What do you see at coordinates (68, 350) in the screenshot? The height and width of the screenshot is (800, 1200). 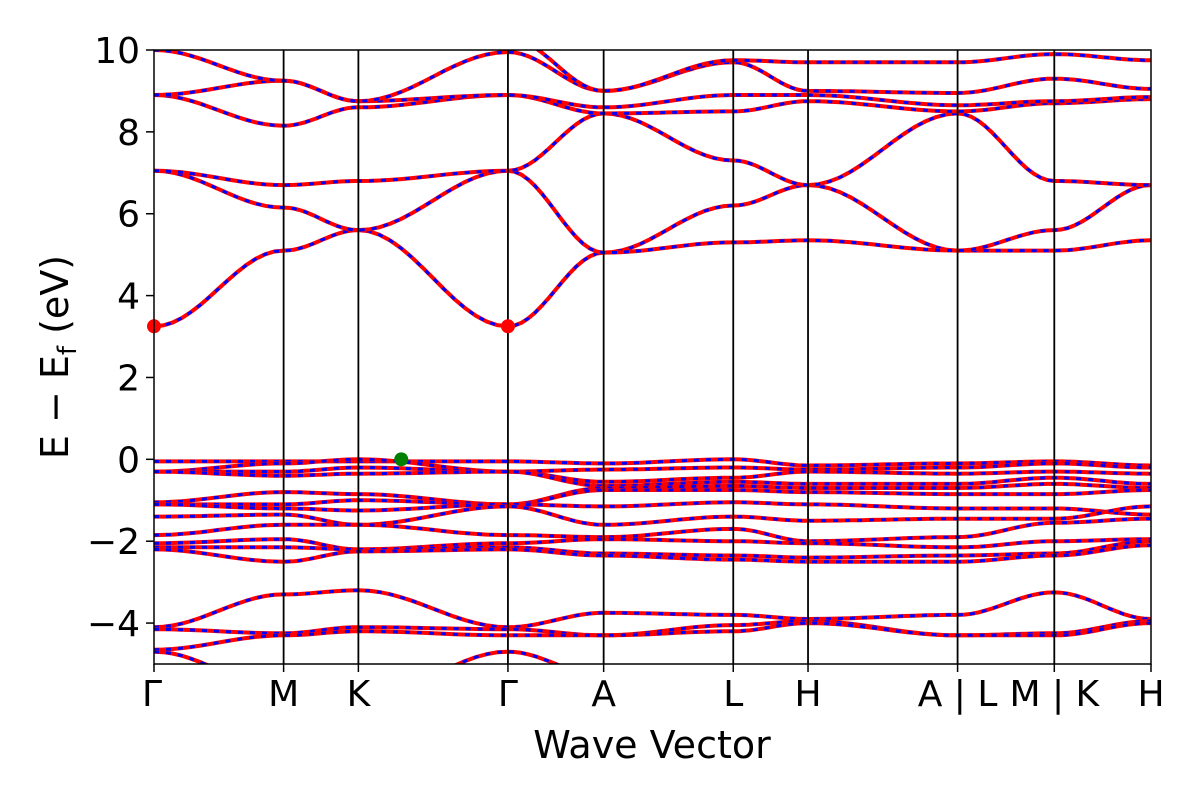 I see `y-axis-title-subscript: f` at bounding box center [68, 350].